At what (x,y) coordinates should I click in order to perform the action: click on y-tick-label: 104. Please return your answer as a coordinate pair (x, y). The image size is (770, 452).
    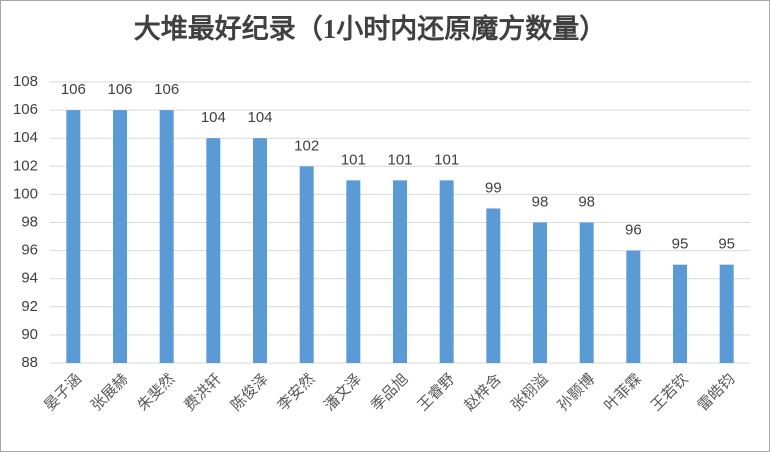
    Looking at the image, I should click on (25, 137).